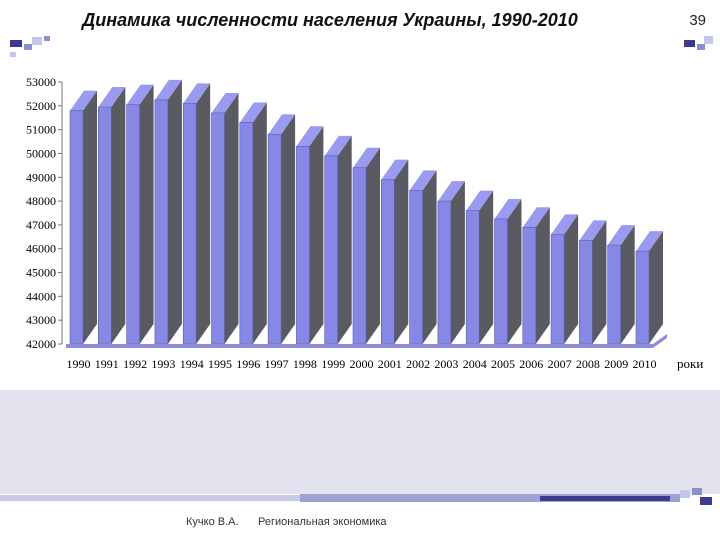  I want to click on footer-author: Кучко В.А., so click(212, 522).